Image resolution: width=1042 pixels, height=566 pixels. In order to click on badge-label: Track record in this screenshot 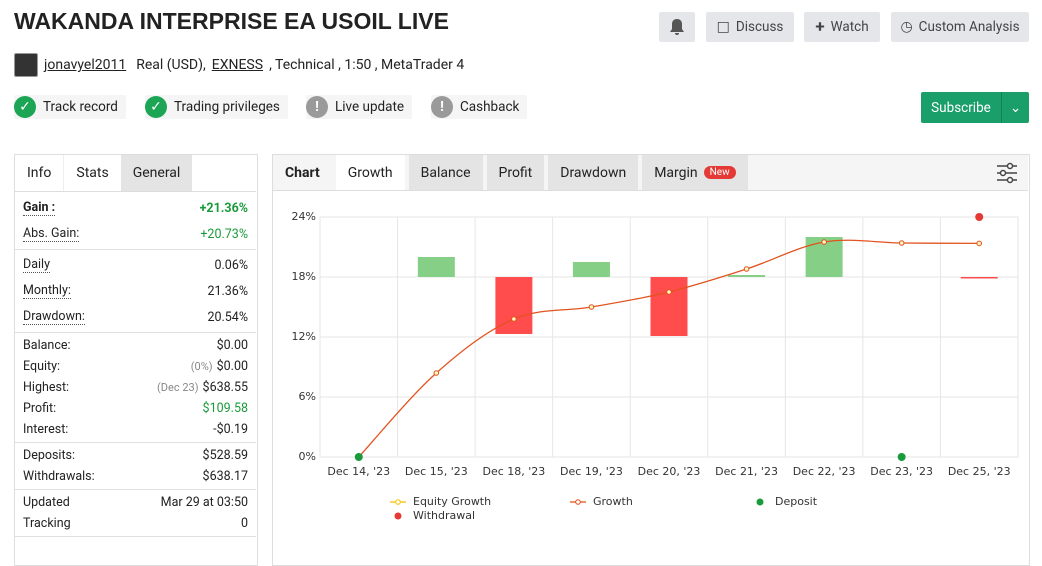, I will do `click(80, 107)`.